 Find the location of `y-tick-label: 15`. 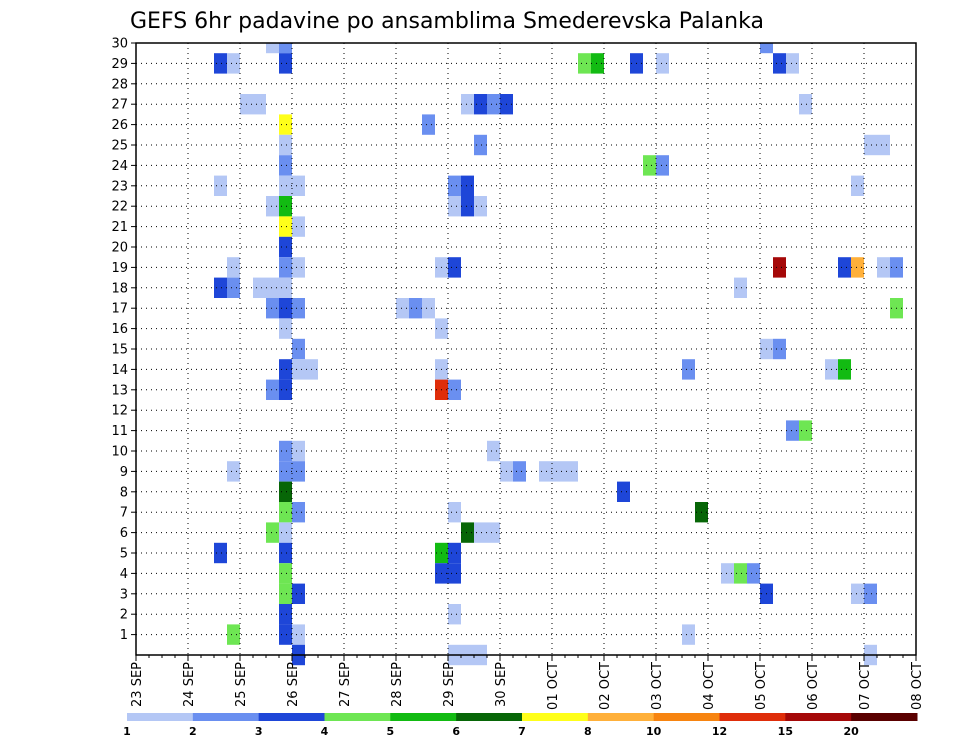

y-tick-label: 15 is located at coordinates (119, 350).